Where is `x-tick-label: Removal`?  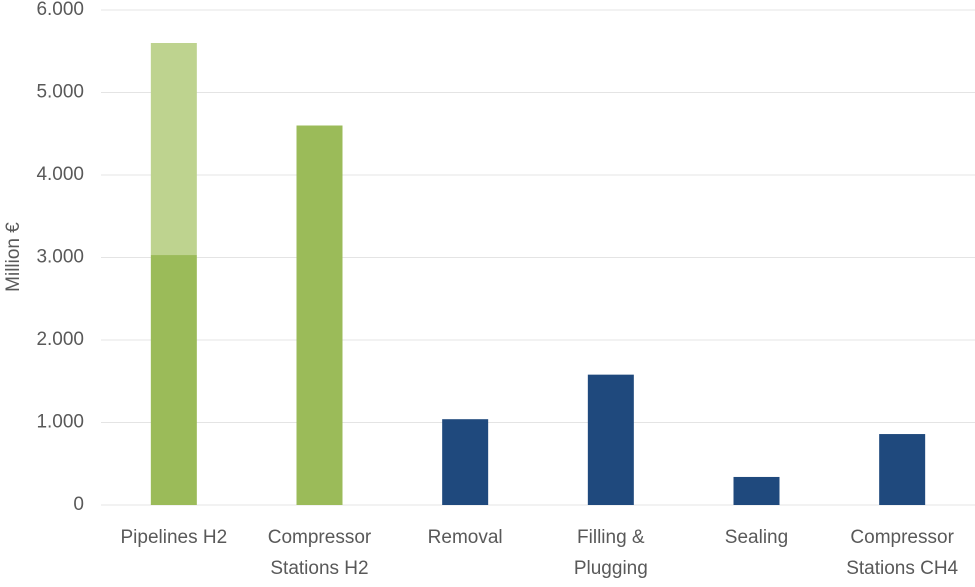
x-tick-label: Removal is located at coordinates (465, 537).